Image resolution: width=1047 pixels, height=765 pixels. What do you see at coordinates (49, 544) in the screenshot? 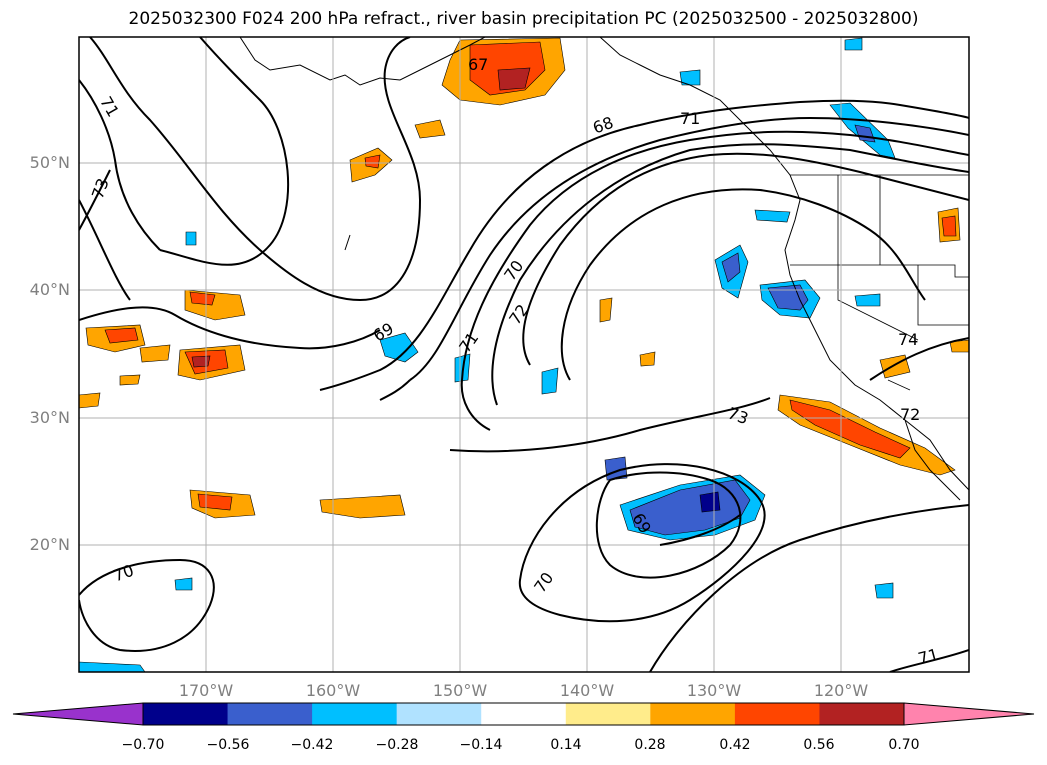
I see `lat-label: 20°N` at bounding box center [49, 544].